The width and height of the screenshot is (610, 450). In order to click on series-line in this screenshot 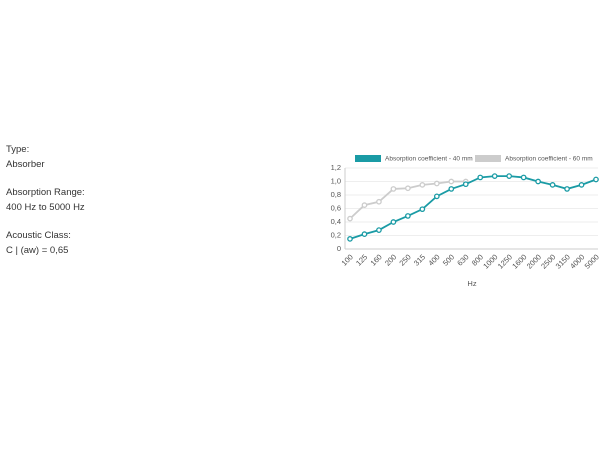, I will do `click(473, 207)`.